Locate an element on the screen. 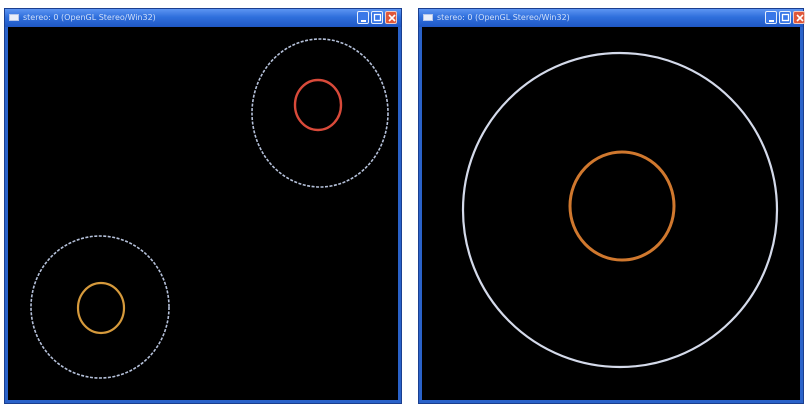 The image size is (806, 406). outer-ring-bottom is located at coordinates (100, 307).